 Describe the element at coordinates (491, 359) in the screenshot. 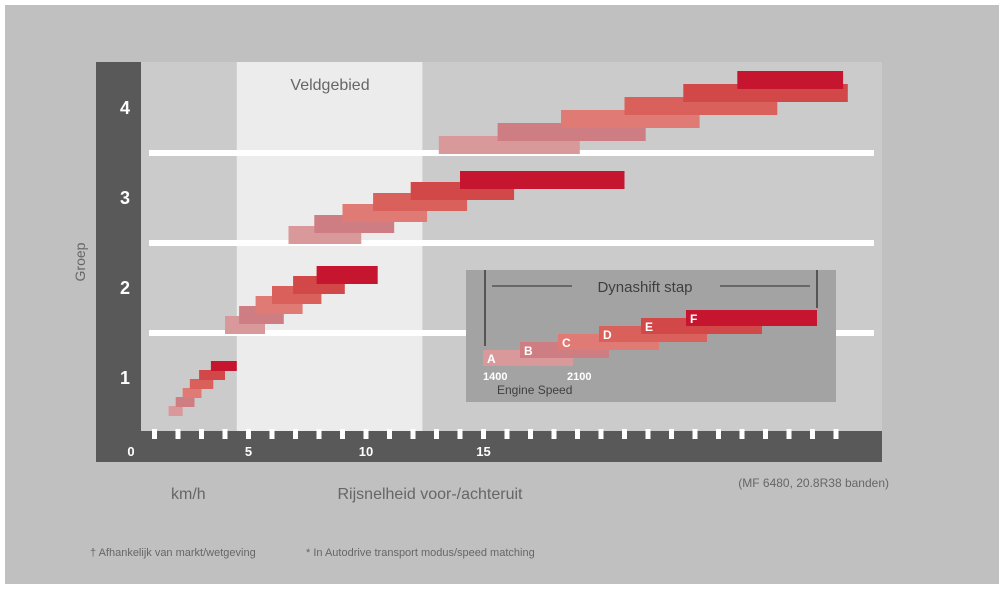

I see `inset-bar-label: A` at that location.